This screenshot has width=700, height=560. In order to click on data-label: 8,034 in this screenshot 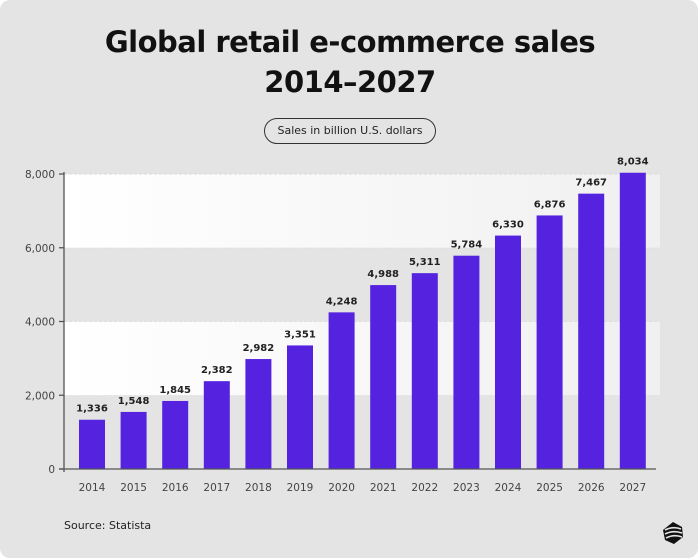, I will do `click(633, 162)`.